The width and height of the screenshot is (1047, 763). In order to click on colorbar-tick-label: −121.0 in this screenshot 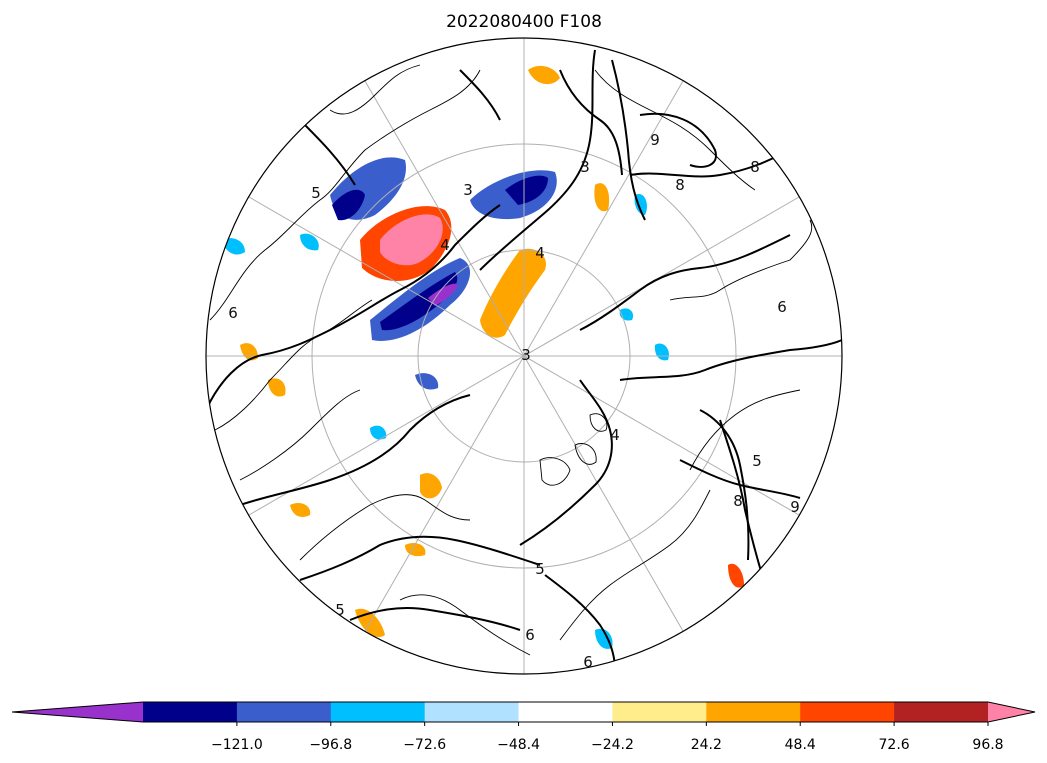, I will do `click(237, 745)`.